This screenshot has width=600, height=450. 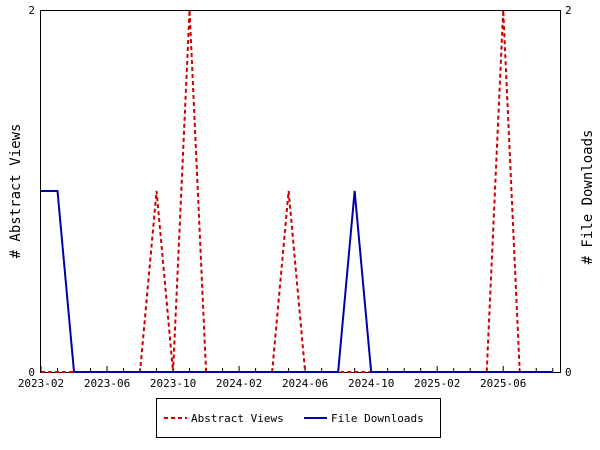 I want to click on x-tick-label: 2024-10, so click(x=371, y=383).